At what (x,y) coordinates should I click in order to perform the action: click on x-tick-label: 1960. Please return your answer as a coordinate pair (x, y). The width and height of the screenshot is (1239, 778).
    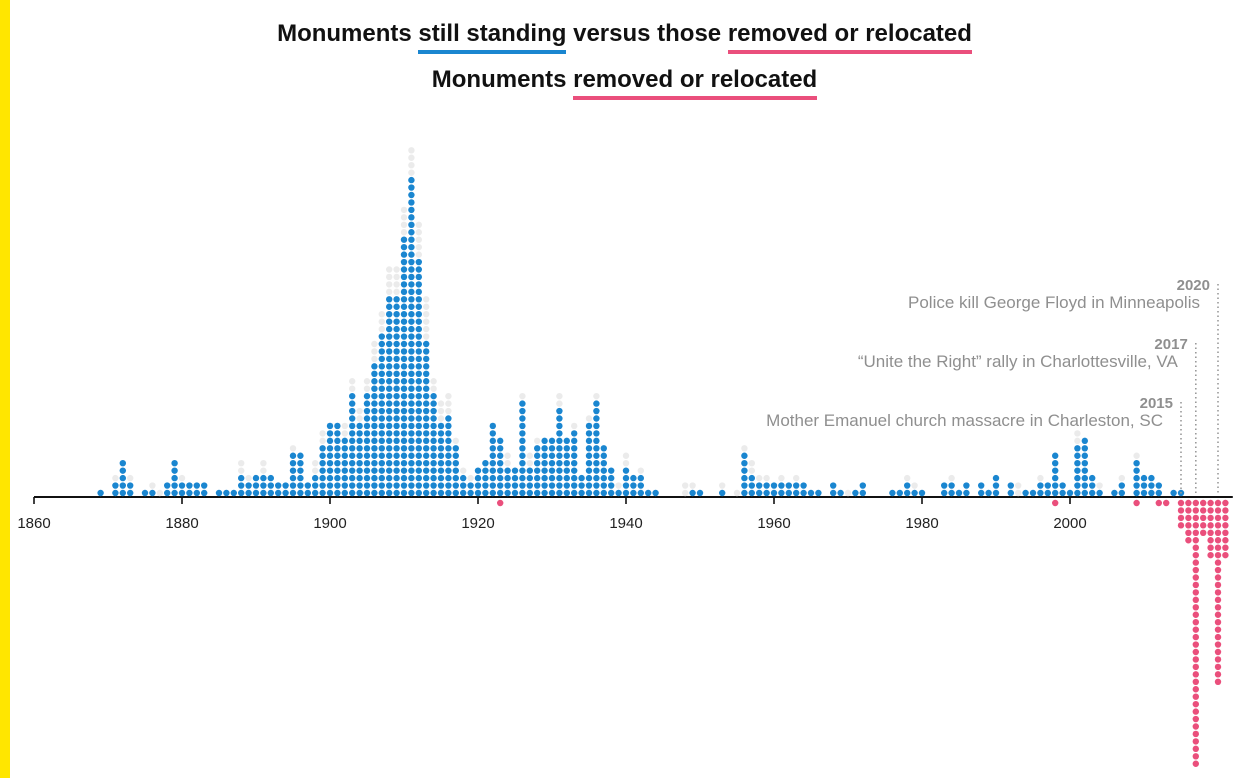
    Looking at the image, I should click on (773, 523).